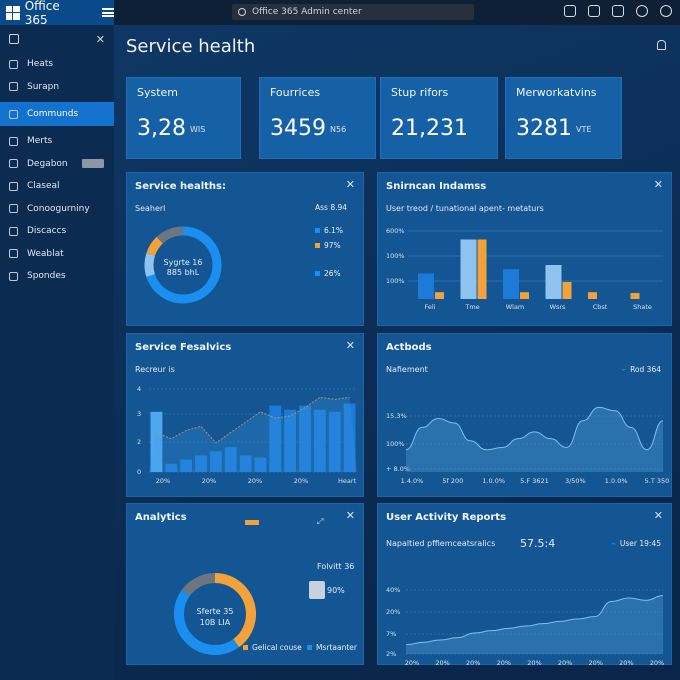 This screenshot has width=680, height=680. What do you see at coordinates (183, 118) in the screenshot?
I see `stat-card-system: System 3,28 WIS` at bounding box center [183, 118].